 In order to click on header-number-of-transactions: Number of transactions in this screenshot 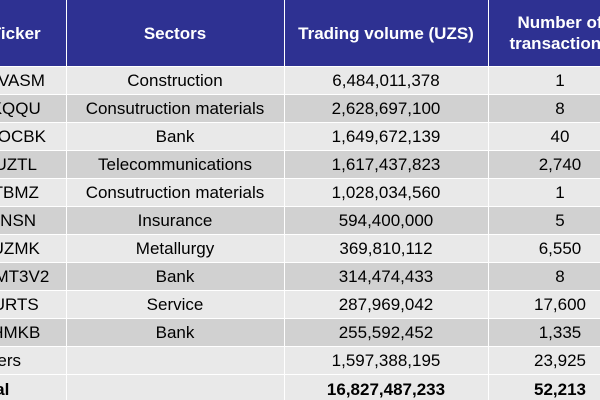, I will do `click(544, 33)`.